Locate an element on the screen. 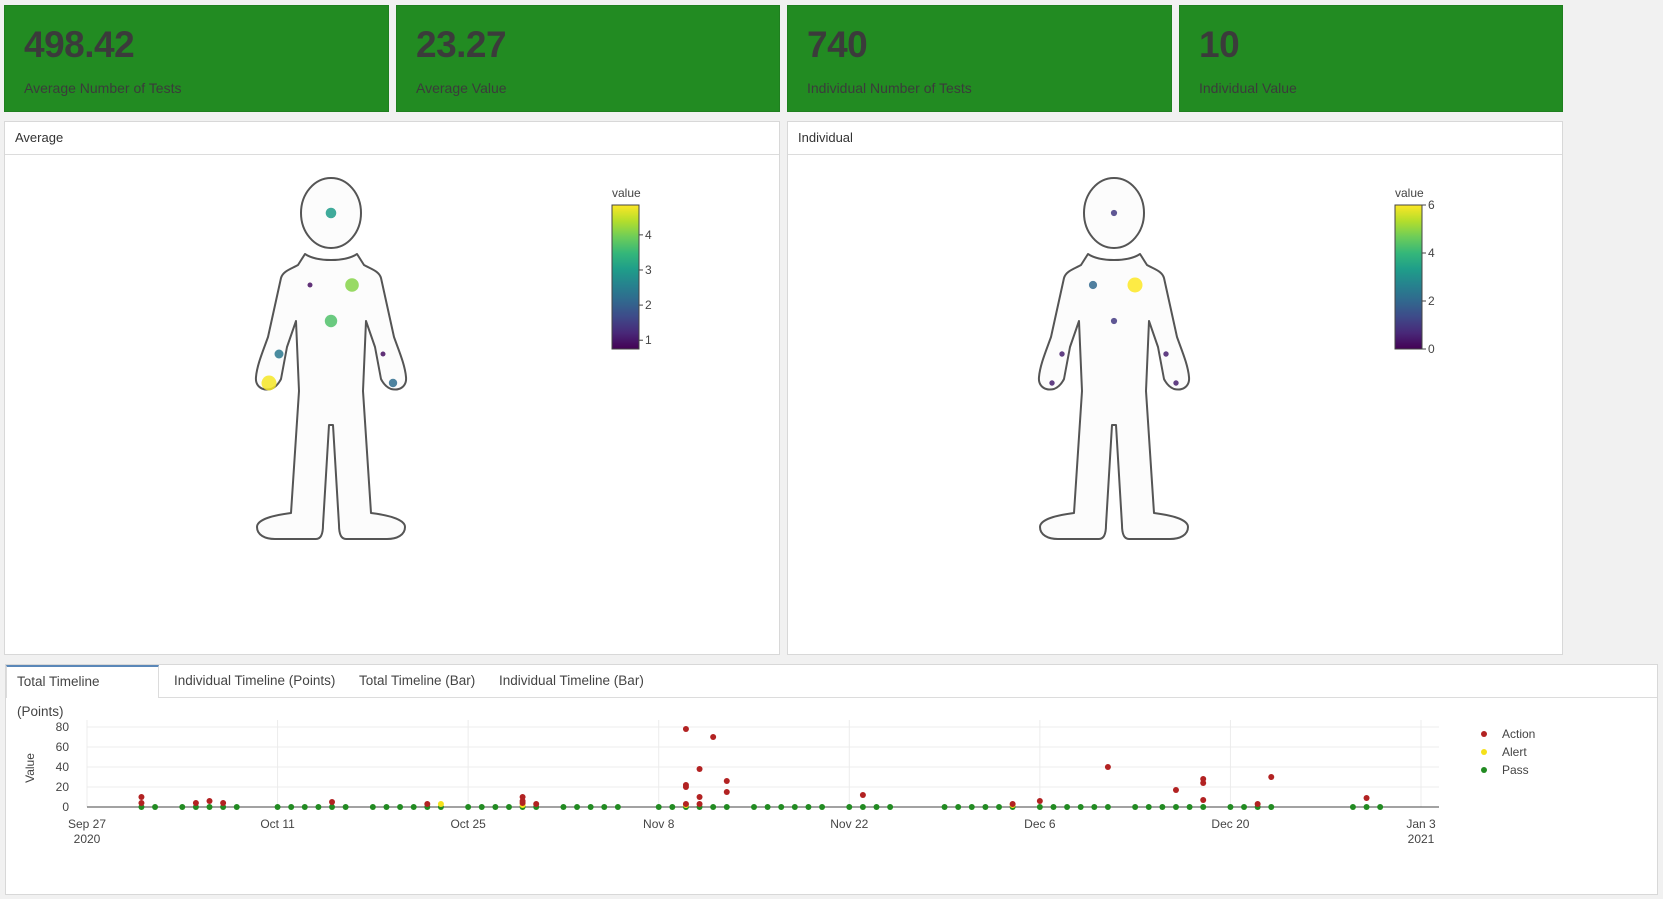  tab-total-timeline-bar: Total Timeline (Bar) is located at coordinates (417, 680).